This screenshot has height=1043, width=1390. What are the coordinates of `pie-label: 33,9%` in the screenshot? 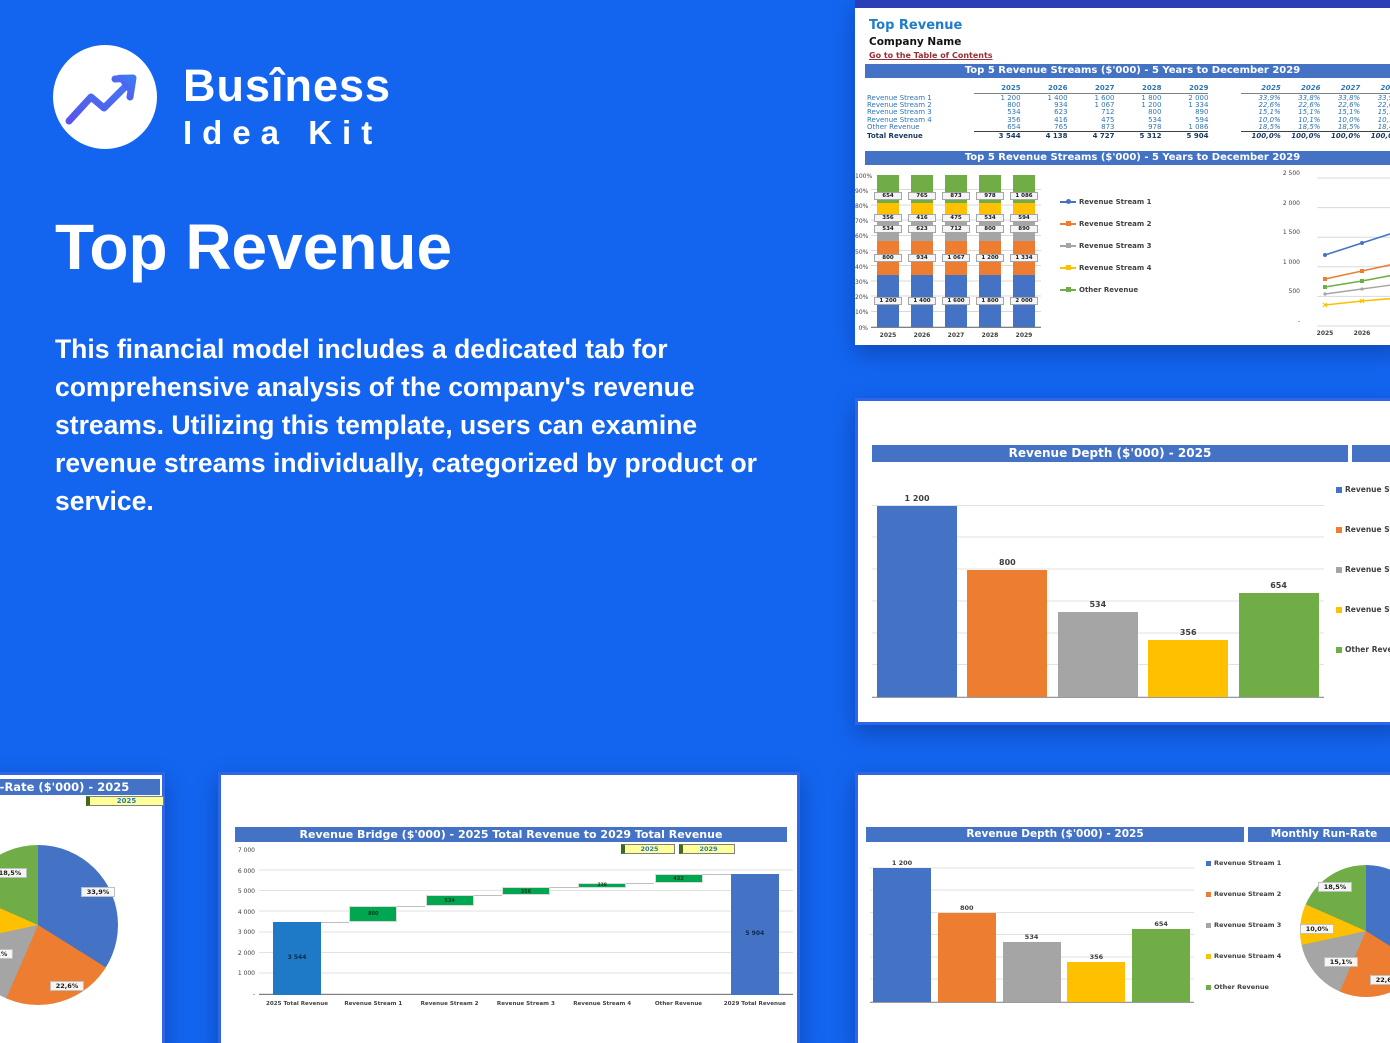 It's located at (98, 892).